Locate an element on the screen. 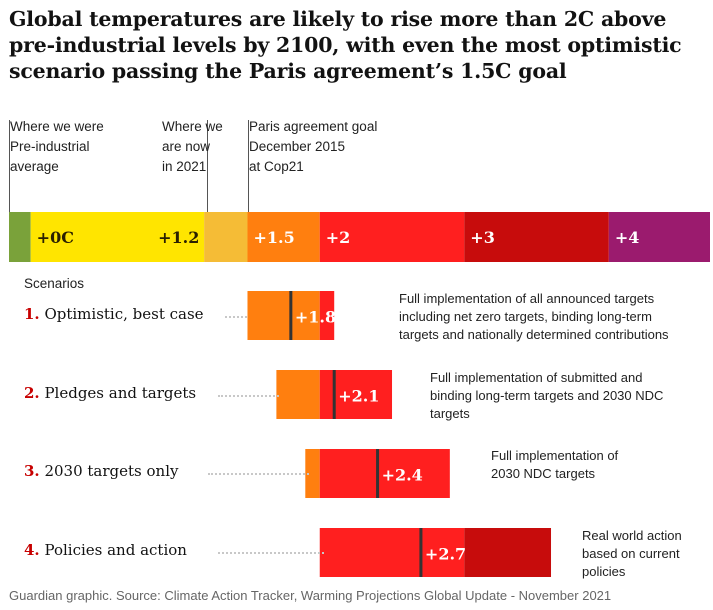 The height and width of the screenshot is (610, 713). scenario-2-leader is located at coordinates (248, 396).